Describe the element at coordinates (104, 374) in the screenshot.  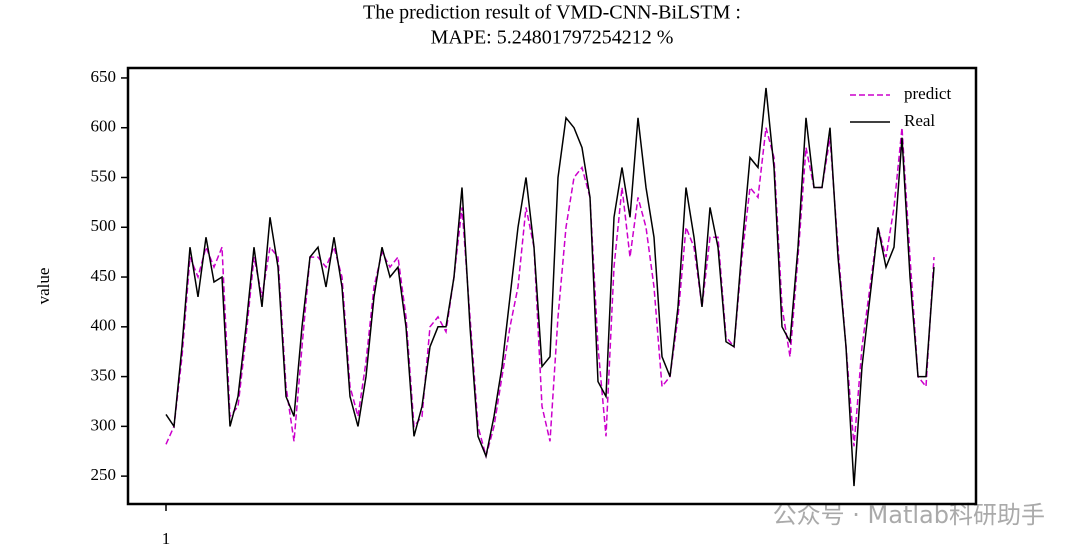
I see `y-tick-label: 350` at that location.